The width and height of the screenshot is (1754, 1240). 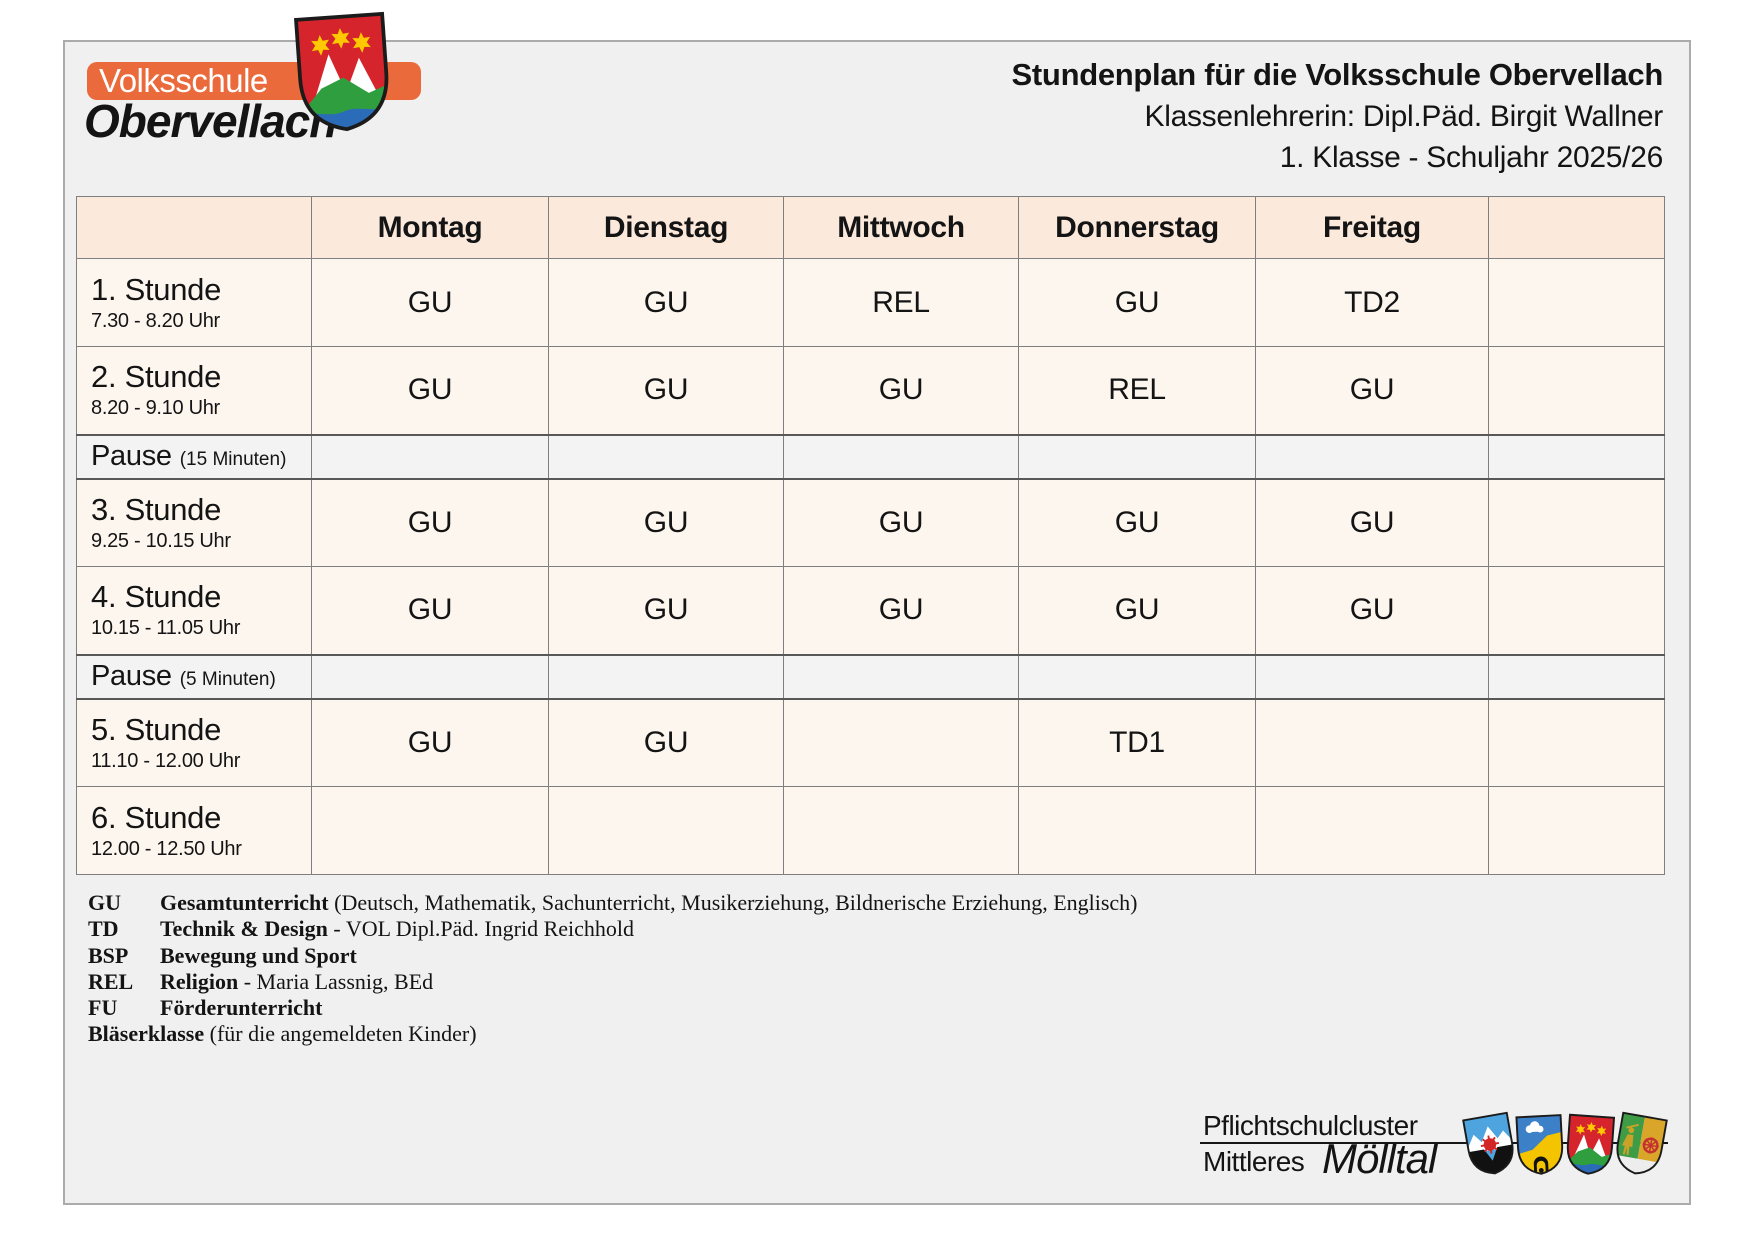 I want to click on legend-term: Bewegung und Sport, so click(x=258, y=955).